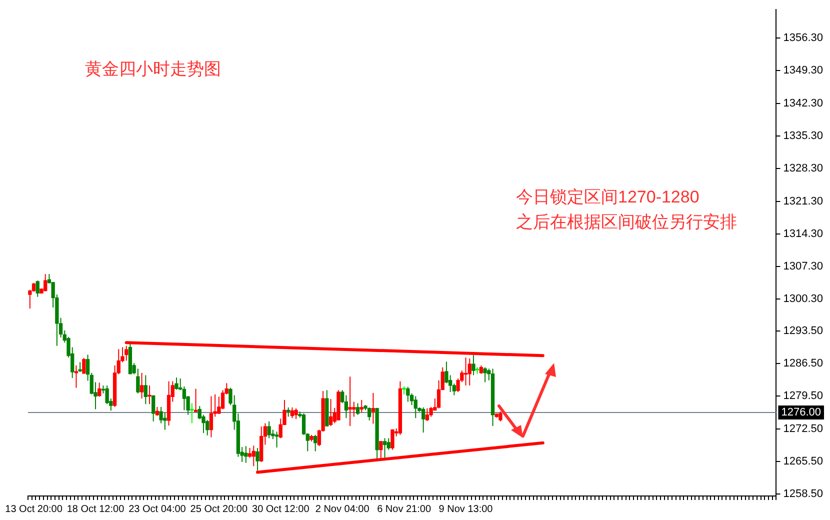 The image size is (830, 520). I want to click on y-tick-label: 1258.50, so click(803, 494).